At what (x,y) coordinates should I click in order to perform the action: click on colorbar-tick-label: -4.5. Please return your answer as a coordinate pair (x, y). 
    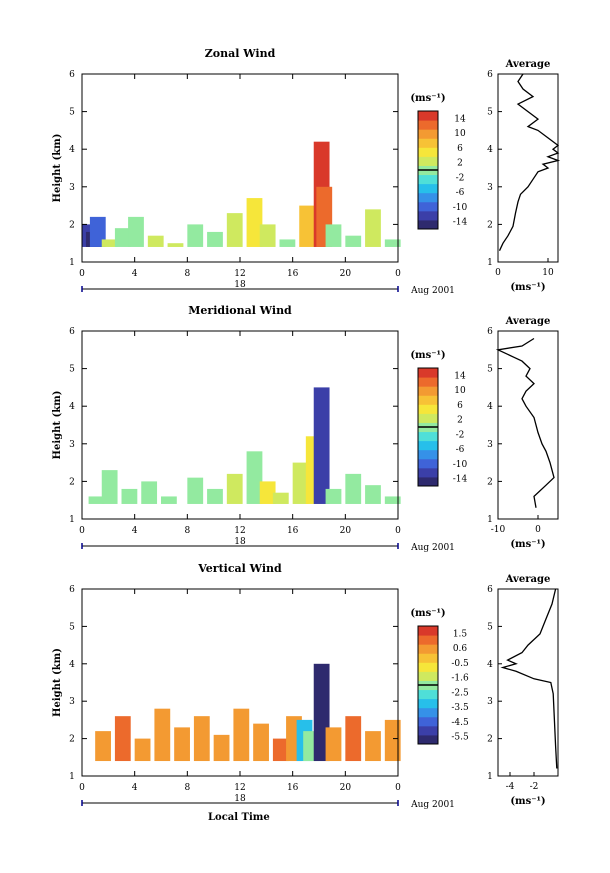
    Looking at the image, I should click on (460, 723).